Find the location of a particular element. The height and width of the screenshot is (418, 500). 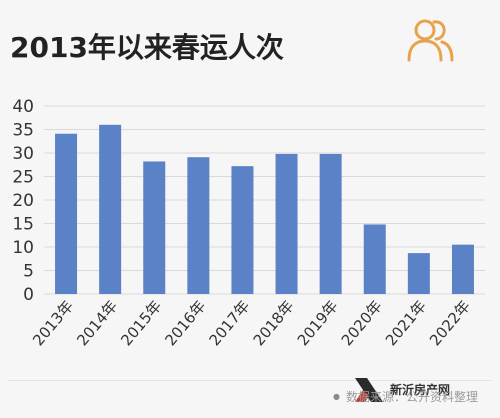

watermark-text: 新沂房产网 is located at coordinates (420, 390).